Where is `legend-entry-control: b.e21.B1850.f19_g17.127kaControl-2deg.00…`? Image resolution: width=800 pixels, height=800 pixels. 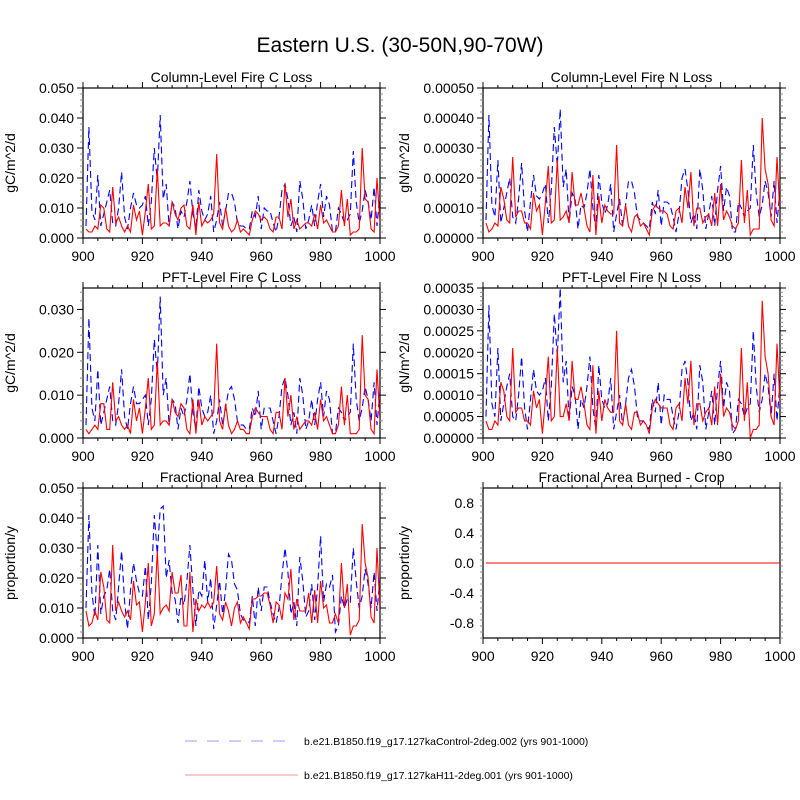
legend-entry-control: b.e21.B1850.f19_g17.127kaControl-2deg.00… is located at coordinates (386, 742).